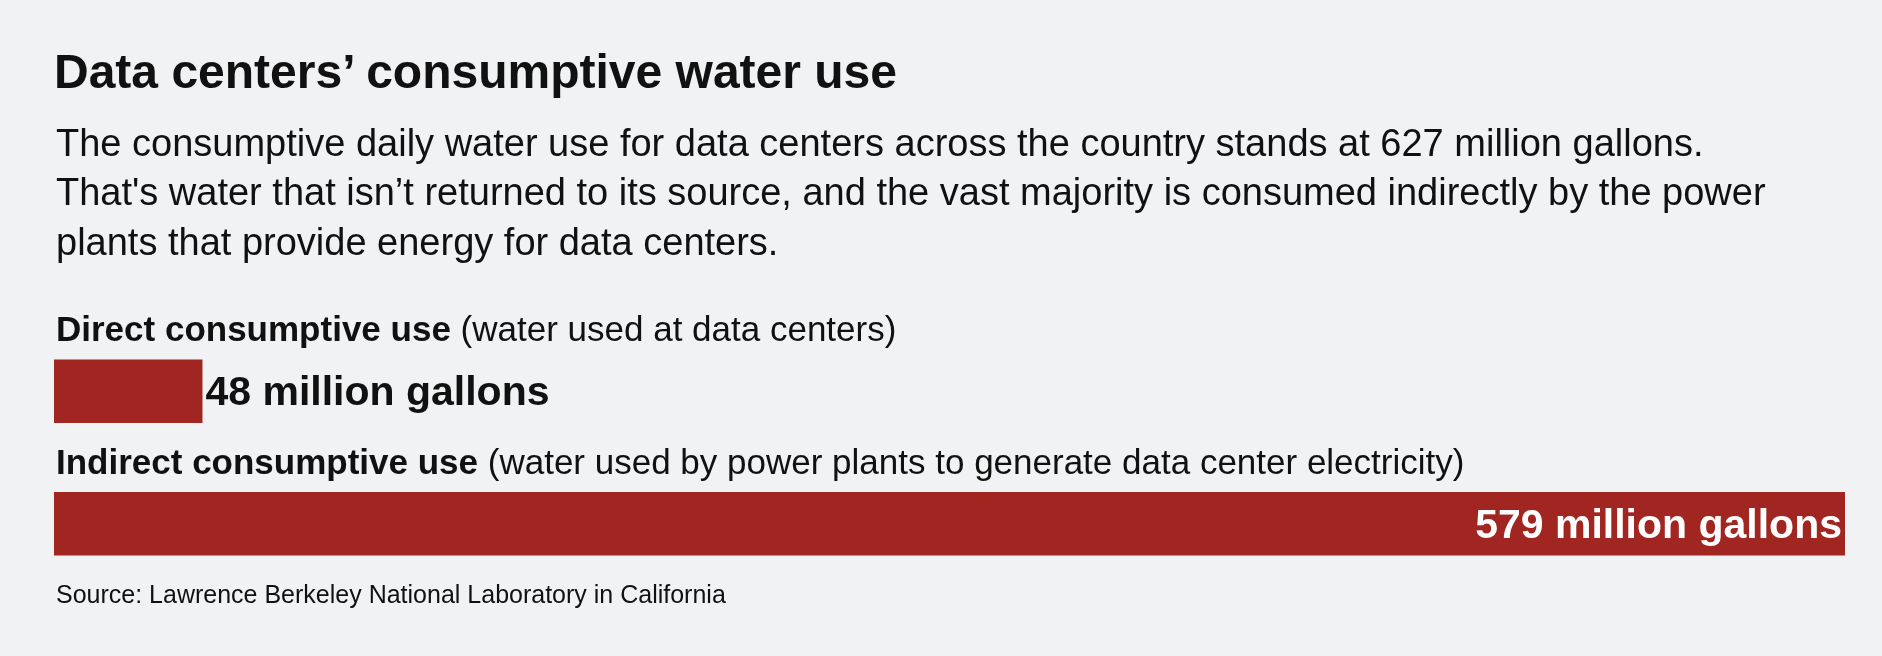 The width and height of the screenshot is (1882, 656). I want to click on chart-title: Data centers’ consumptive water use, so click(475, 71).